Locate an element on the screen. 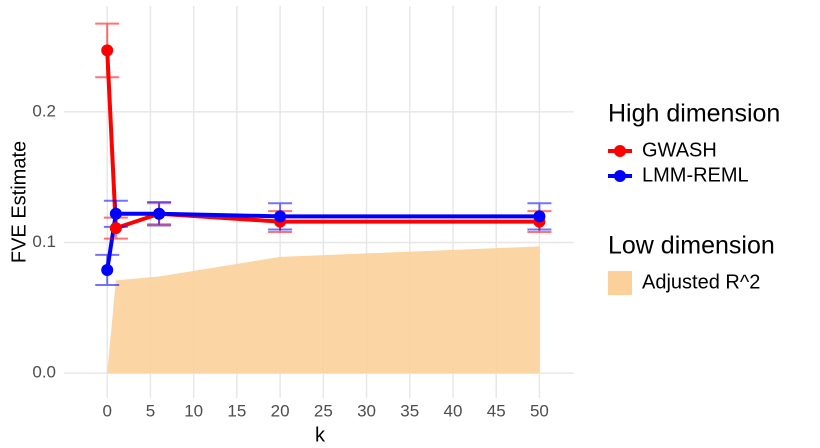  legend-title: High dimension is located at coordinates (694, 114).